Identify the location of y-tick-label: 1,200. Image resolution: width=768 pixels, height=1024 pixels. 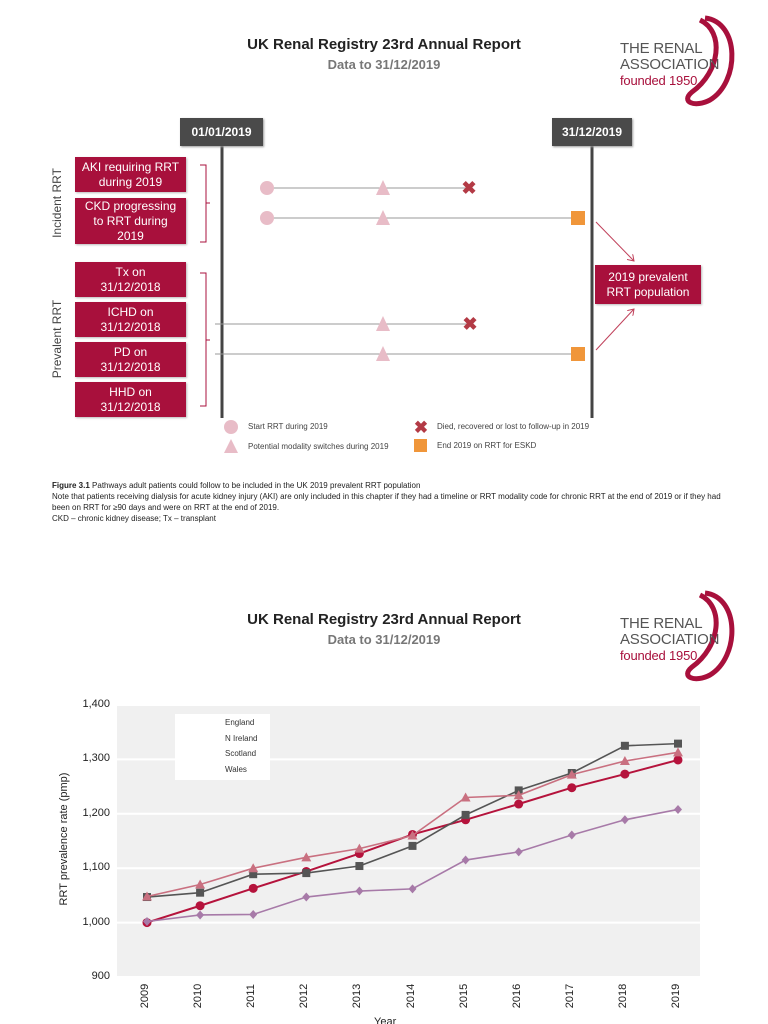
(96, 812).